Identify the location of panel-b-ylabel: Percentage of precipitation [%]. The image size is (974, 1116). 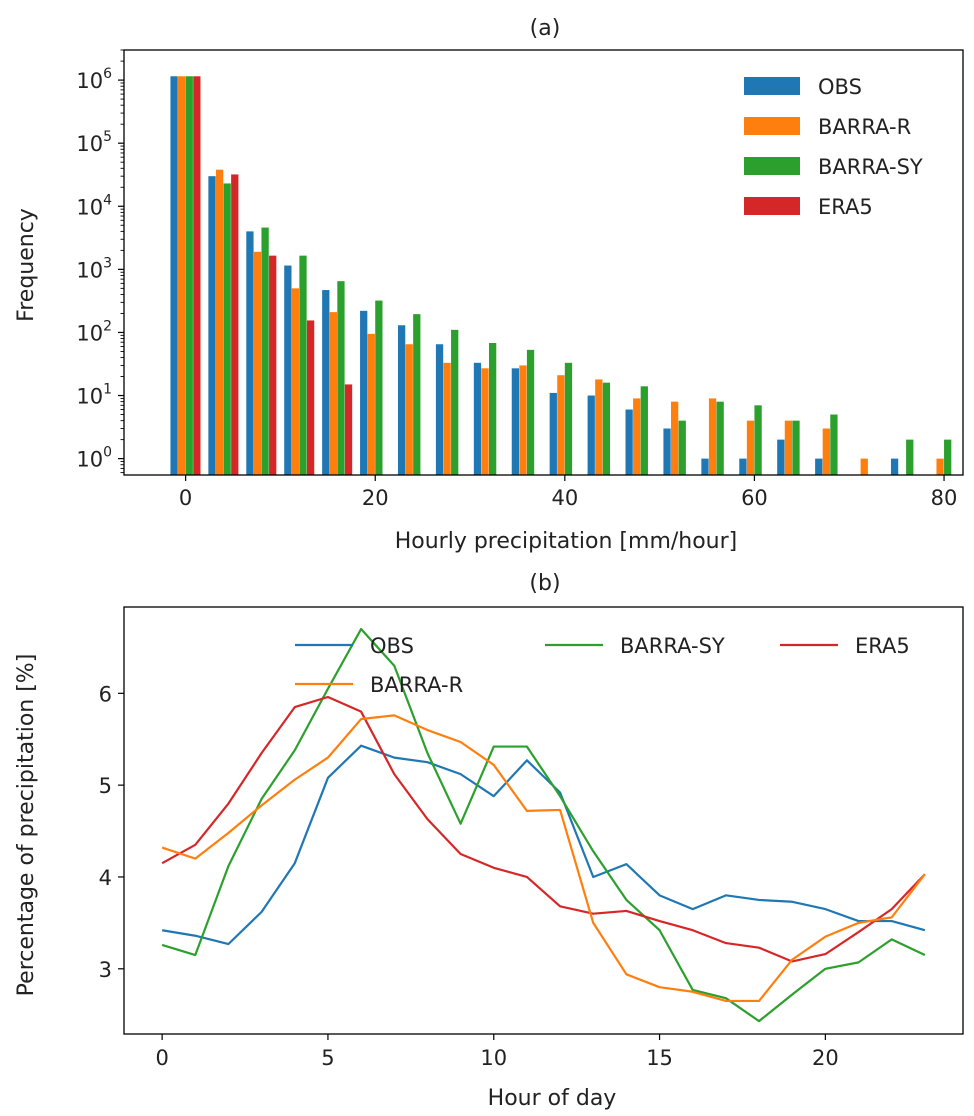
(26, 825).